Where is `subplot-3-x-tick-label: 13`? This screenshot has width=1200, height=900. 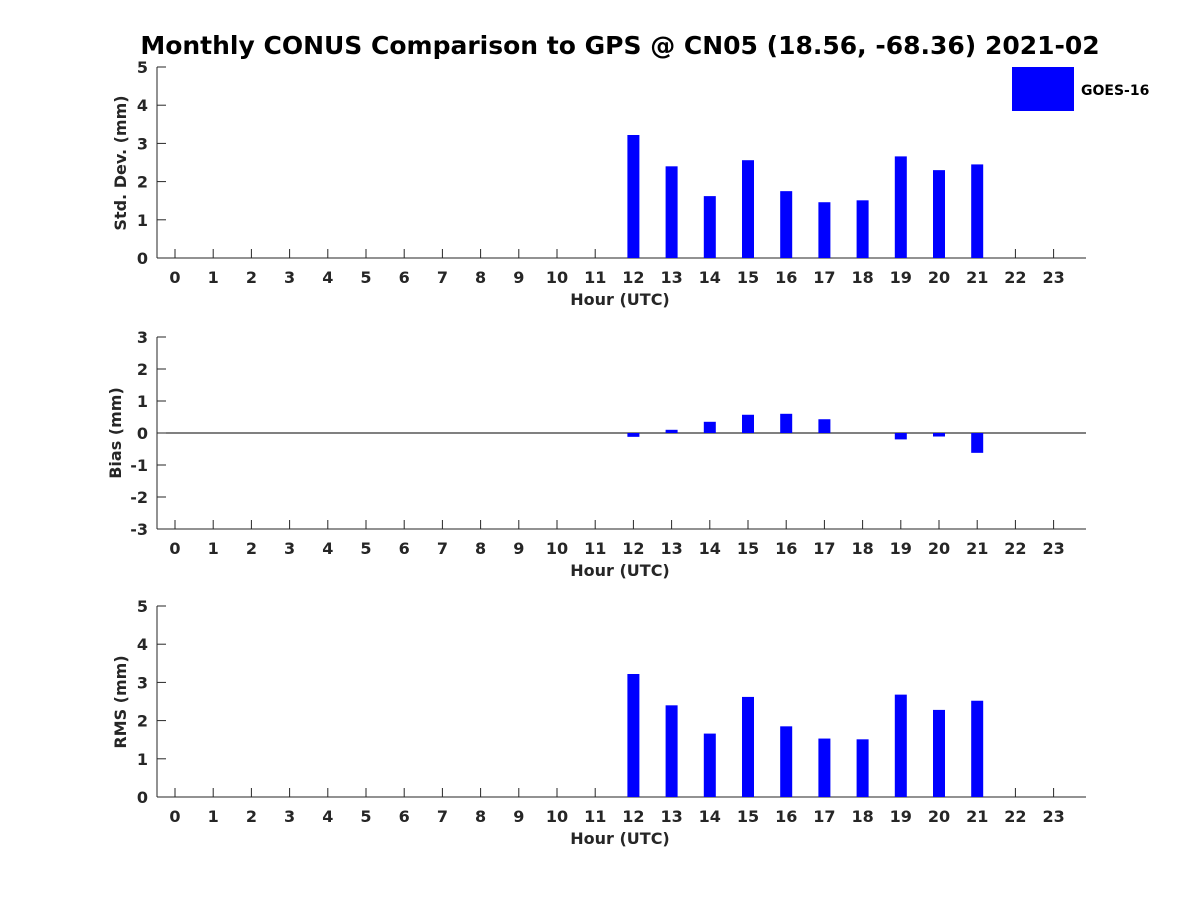 subplot-3-x-tick-label: 13 is located at coordinates (671, 816).